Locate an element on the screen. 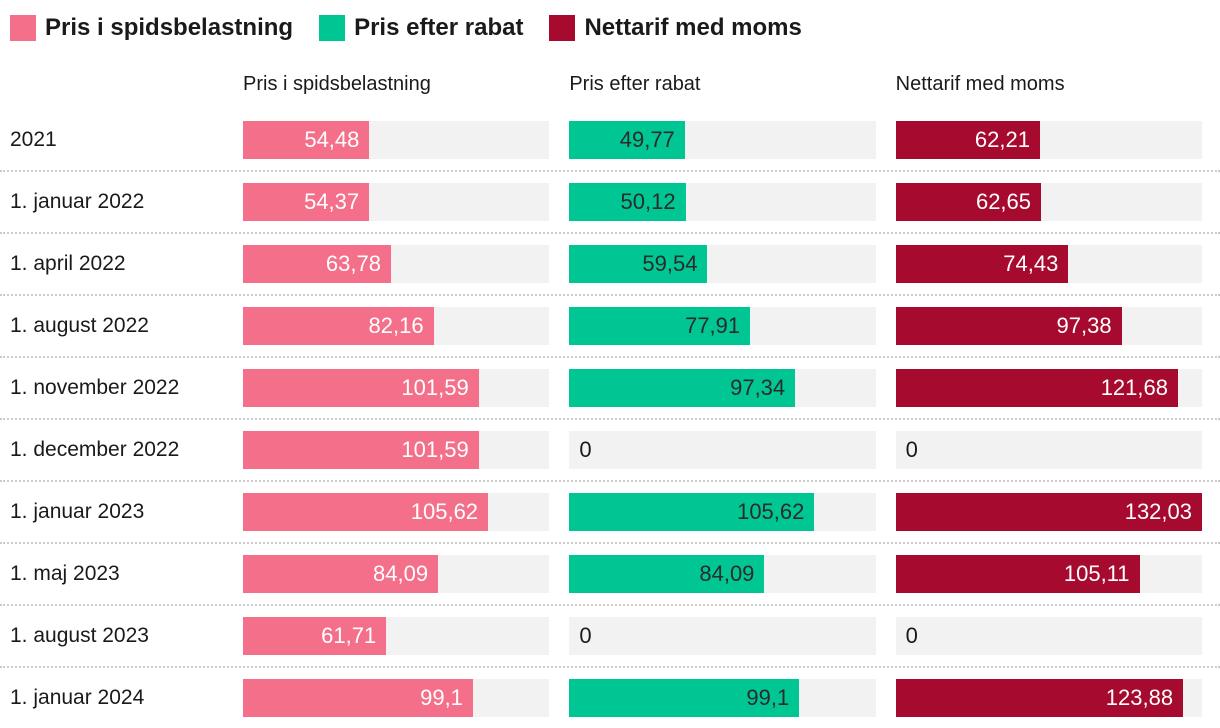  legend-item-3: Nettarif med moms is located at coordinates (675, 27).